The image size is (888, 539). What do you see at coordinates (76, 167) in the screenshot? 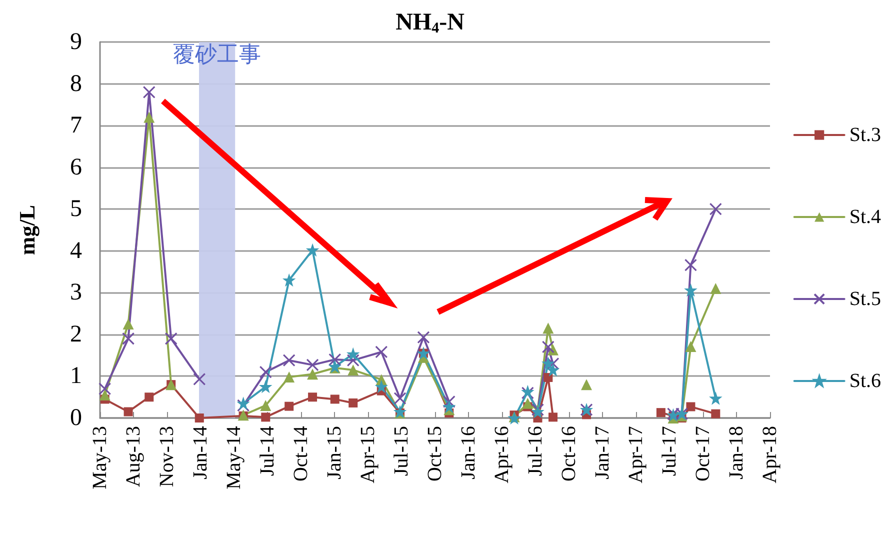
I see `y-tick-label: 6` at bounding box center [76, 167].